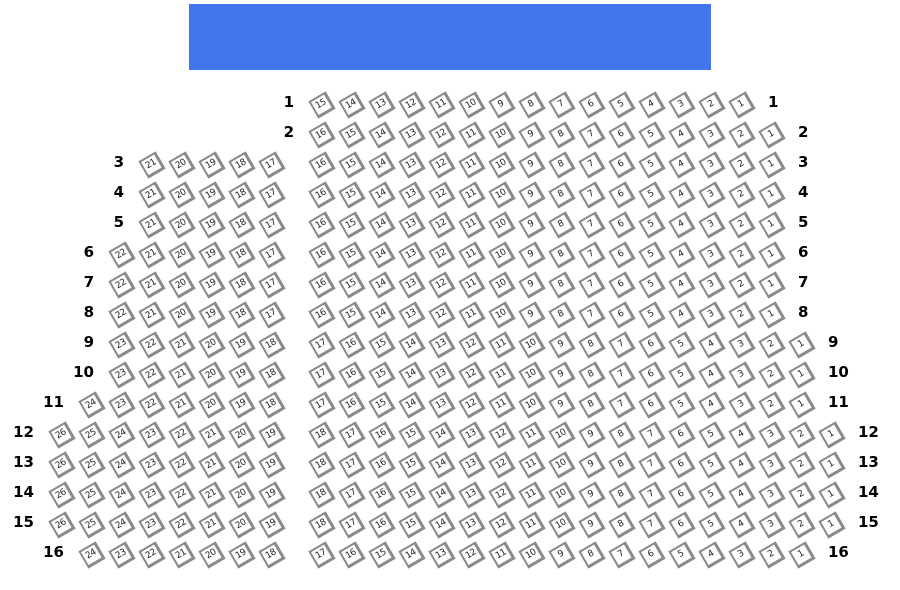 The image size is (900, 590). Describe the element at coordinates (272, 525) in the screenshot. I see `seat-row-15-left-19: 19` at that location.